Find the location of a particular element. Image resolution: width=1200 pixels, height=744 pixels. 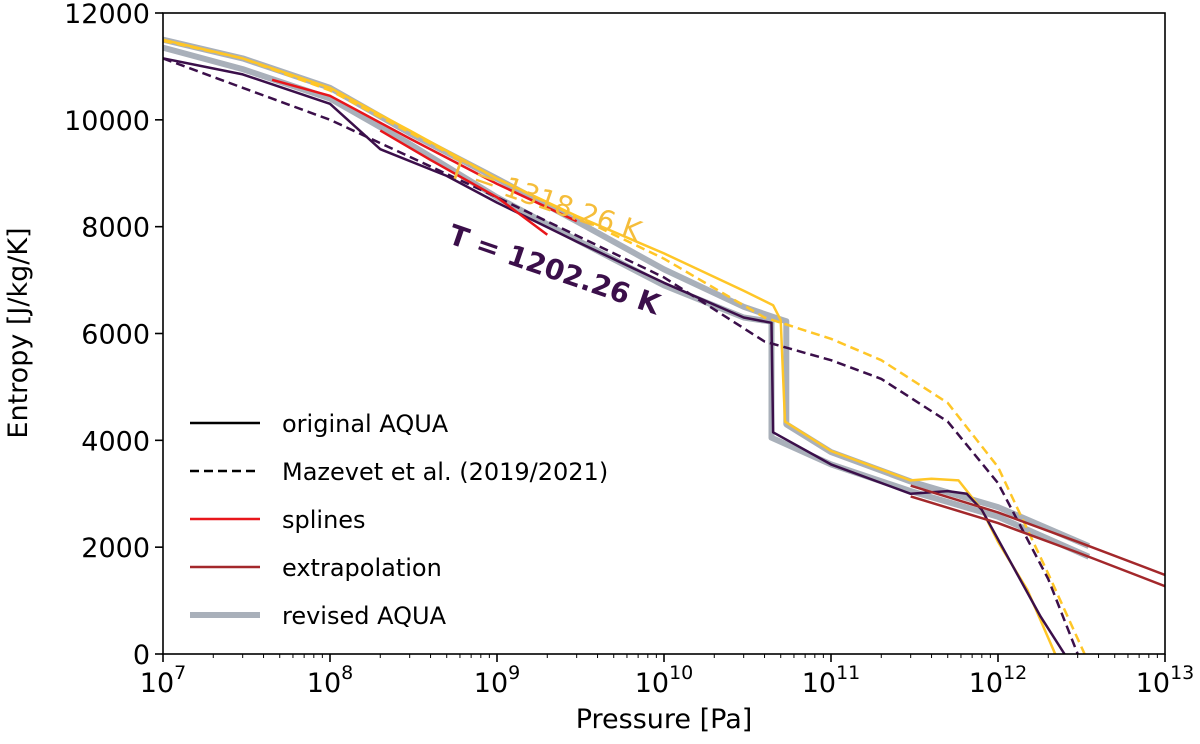

y-tick-label: 6000 is located at coordinates (115, 335).